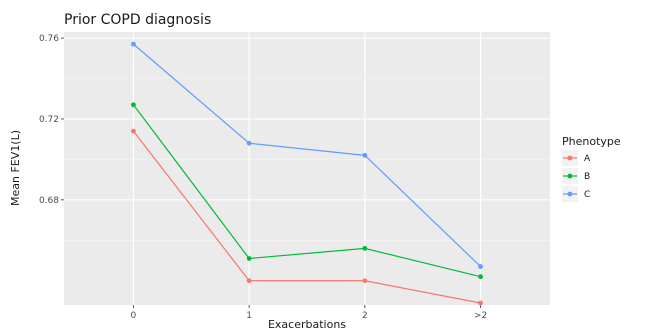 This screenshot has height=336, width=646. I want to click on legend-label: A, so click(587, 159).